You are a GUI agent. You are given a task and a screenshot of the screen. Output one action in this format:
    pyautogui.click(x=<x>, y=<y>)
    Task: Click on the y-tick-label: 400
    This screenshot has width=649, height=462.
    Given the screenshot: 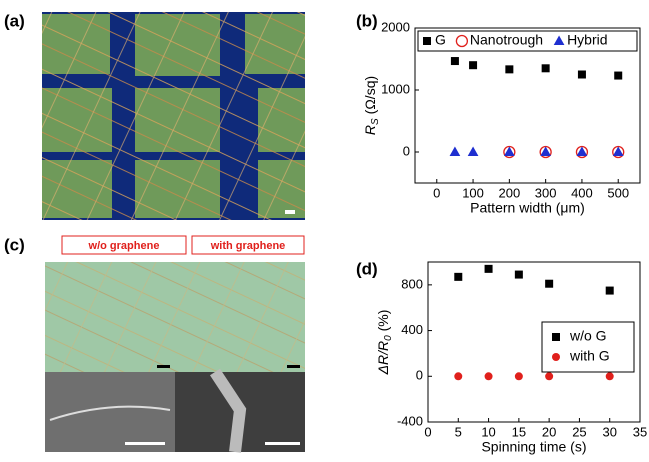 What is the action you would take?
    pyautogui.click(x=412, y=329)
    